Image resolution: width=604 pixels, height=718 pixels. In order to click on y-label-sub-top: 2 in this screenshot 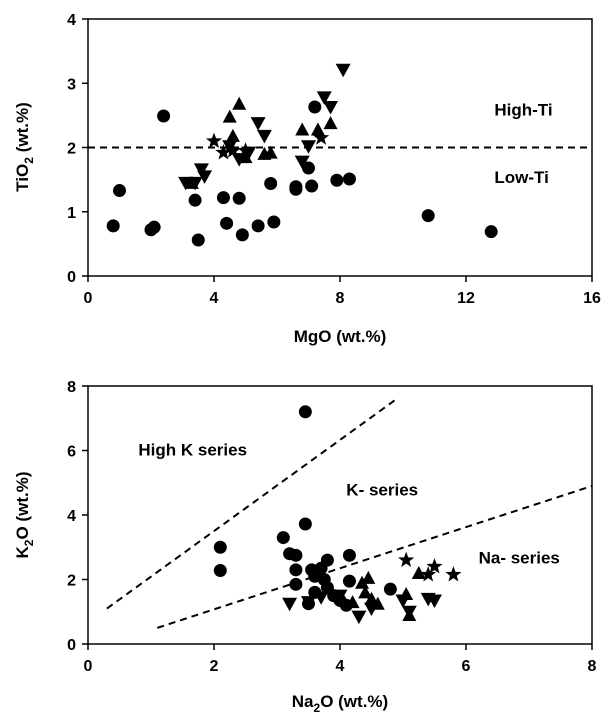, I will do `click(29, 160)`.